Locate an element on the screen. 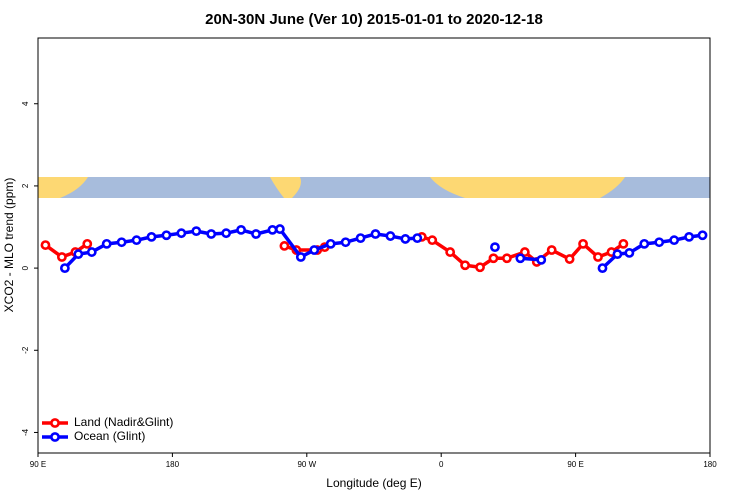 Image resolution: width=750 pixels, height=500 pixels. y-tick-label: -2 is located at coordinates (25, 350).